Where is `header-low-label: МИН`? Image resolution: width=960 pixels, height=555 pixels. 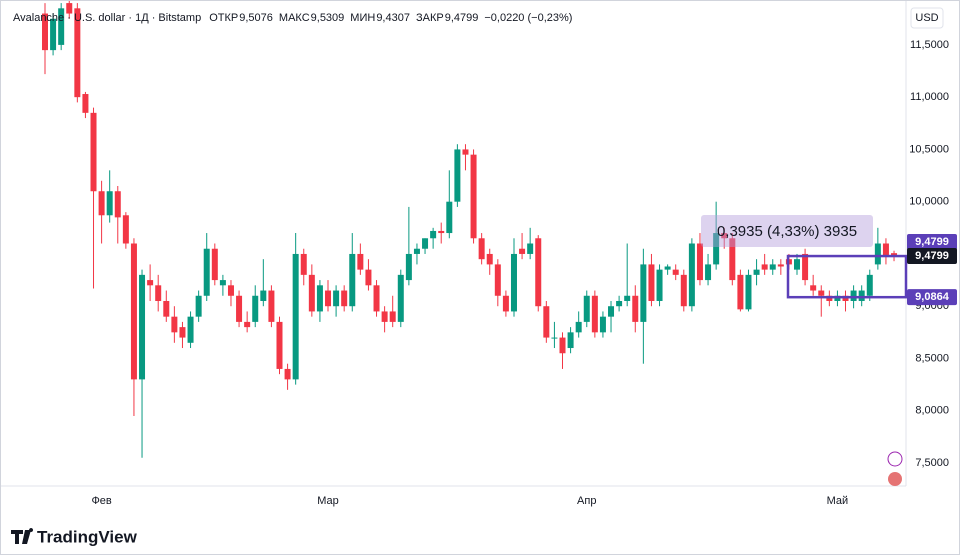
header-low-label: МИН is located at coordinates (362, 18).